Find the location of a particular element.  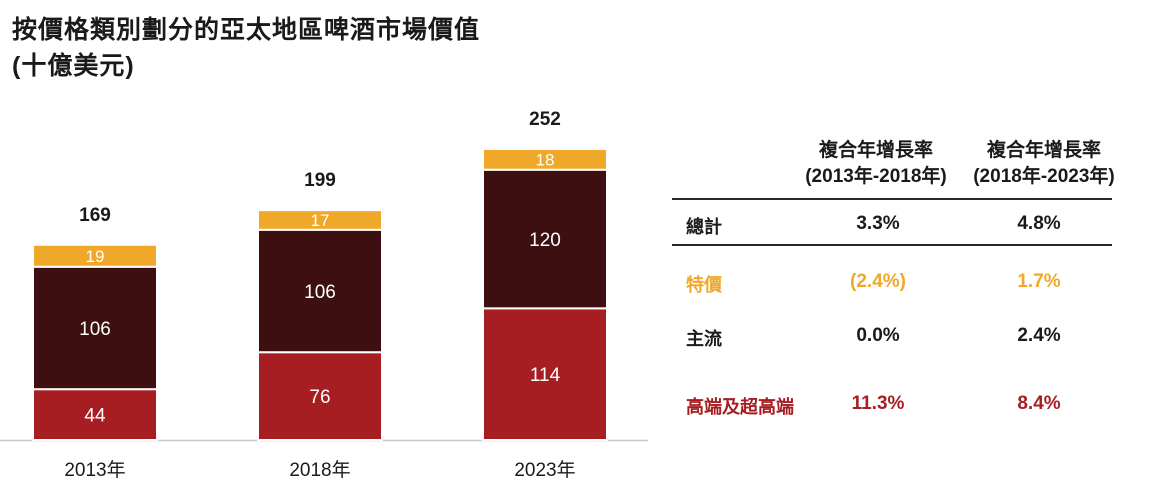

table-header-2-line1: 複合年增長率 is located at coordinates (1043, 150).